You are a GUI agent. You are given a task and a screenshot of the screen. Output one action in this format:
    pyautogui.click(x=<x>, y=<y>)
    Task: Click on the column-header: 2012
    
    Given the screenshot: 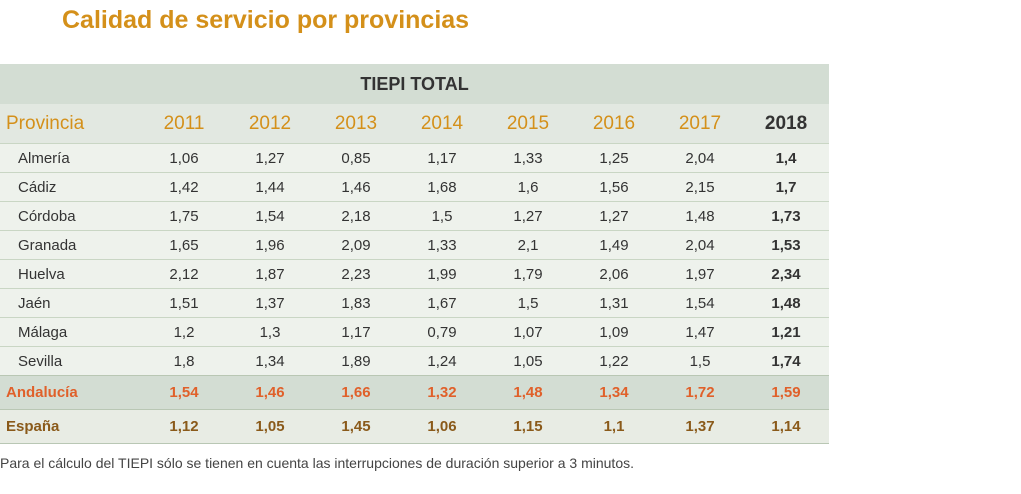 What is the action you would take?
    pyautogui.click(x=270, y=124)
    